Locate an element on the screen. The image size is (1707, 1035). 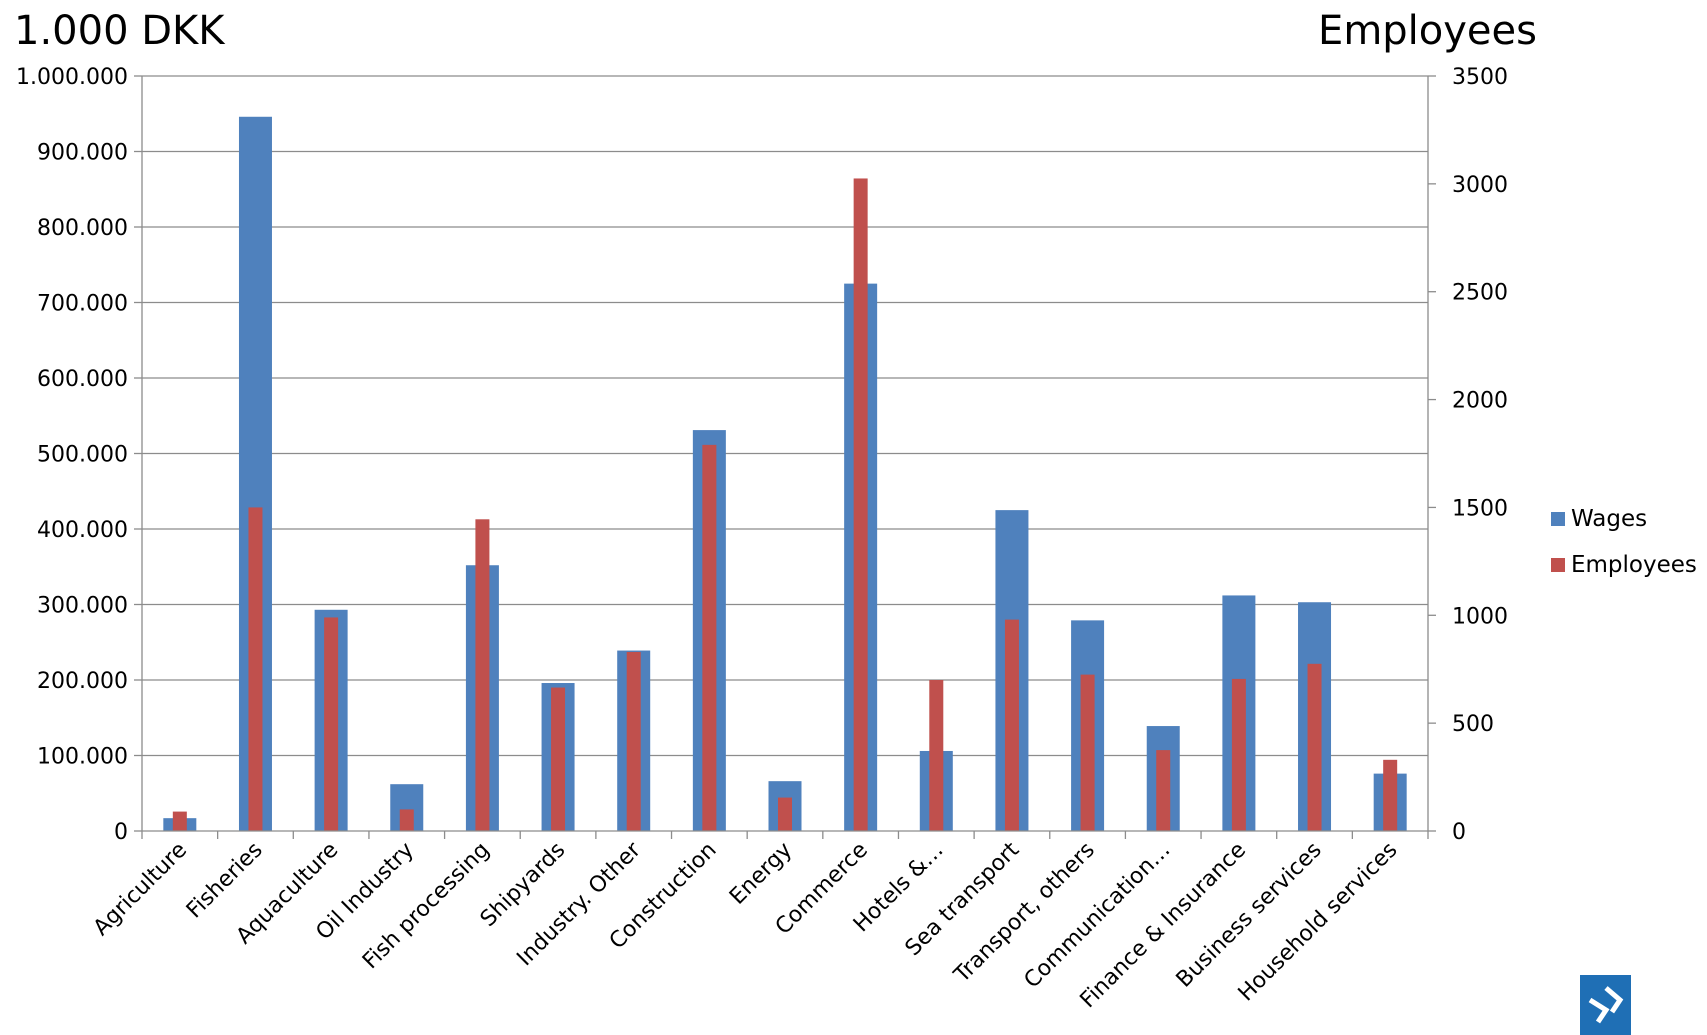
right-tick-label: 3500 is located at coordinates (1480, 77).